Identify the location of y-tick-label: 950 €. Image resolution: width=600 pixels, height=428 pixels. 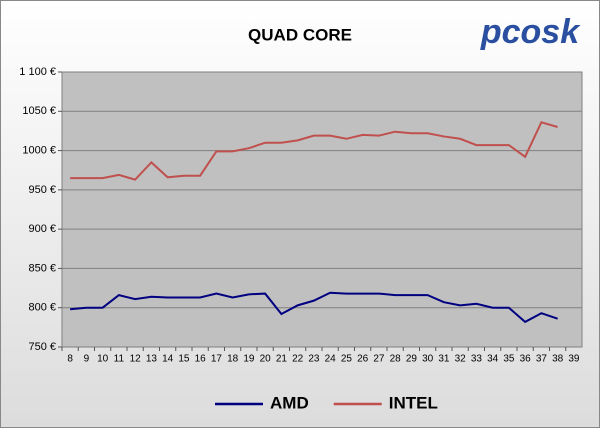
(42, 190).